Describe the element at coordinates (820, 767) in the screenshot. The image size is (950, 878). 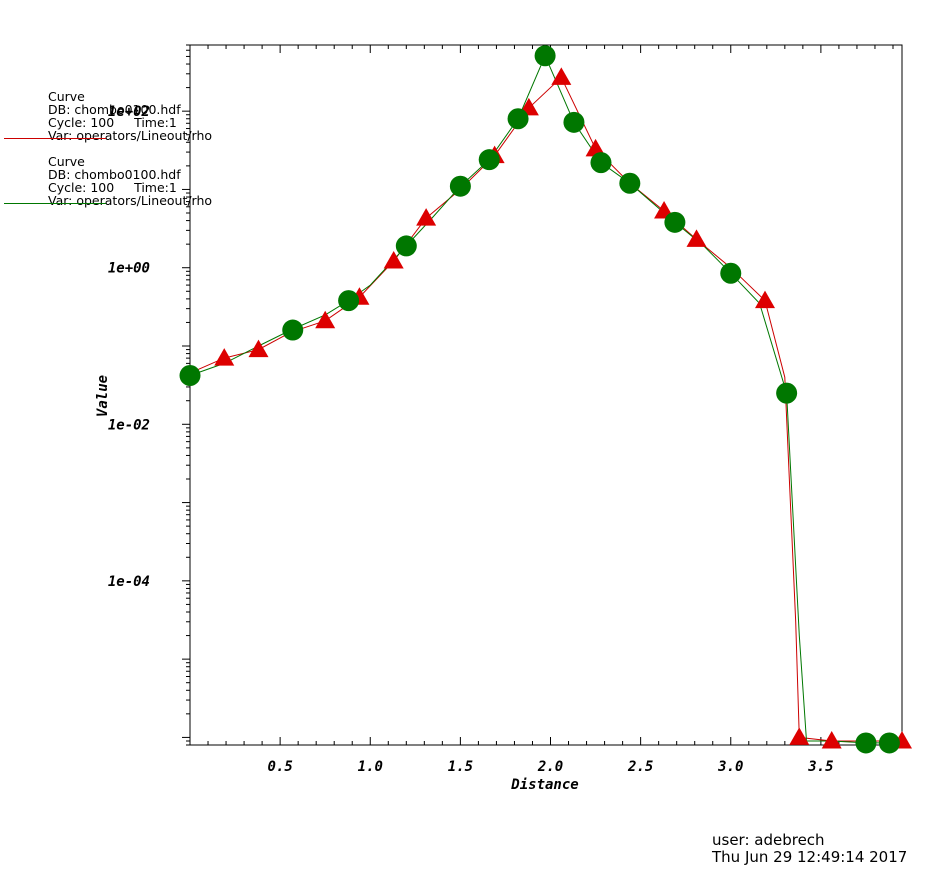
I see `x-tick-label: 3.5` at that location.